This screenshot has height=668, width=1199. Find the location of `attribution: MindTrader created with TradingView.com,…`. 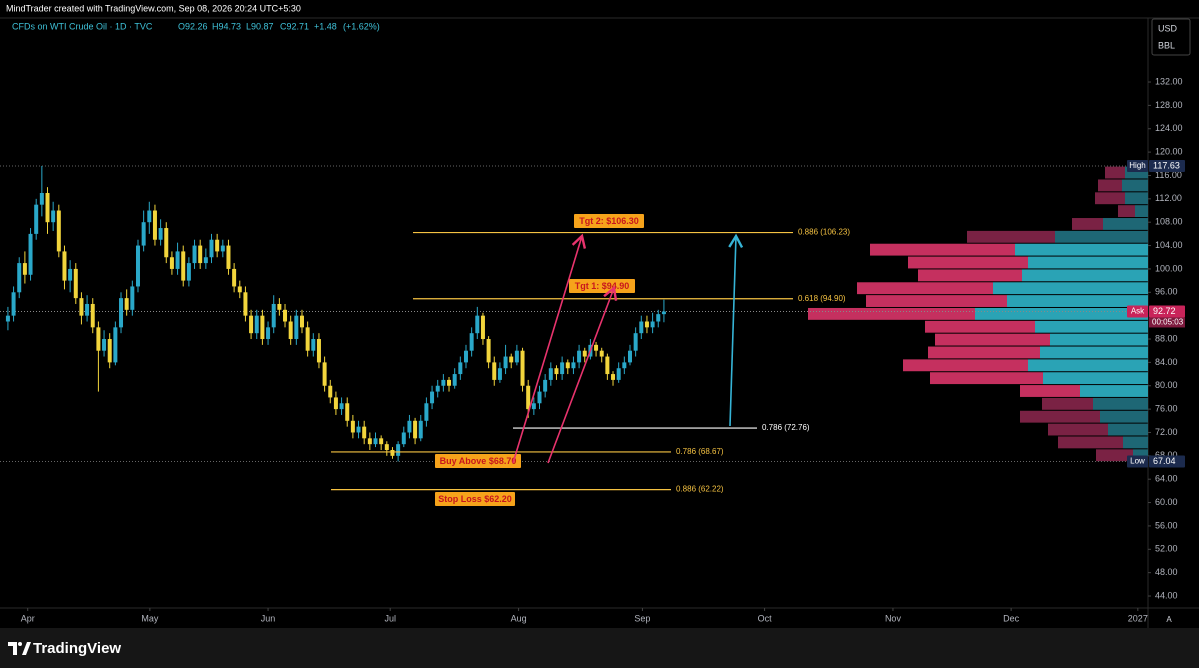

attribution: MindTrader created with TradingView.com,… is located at coordinates (153, 8).